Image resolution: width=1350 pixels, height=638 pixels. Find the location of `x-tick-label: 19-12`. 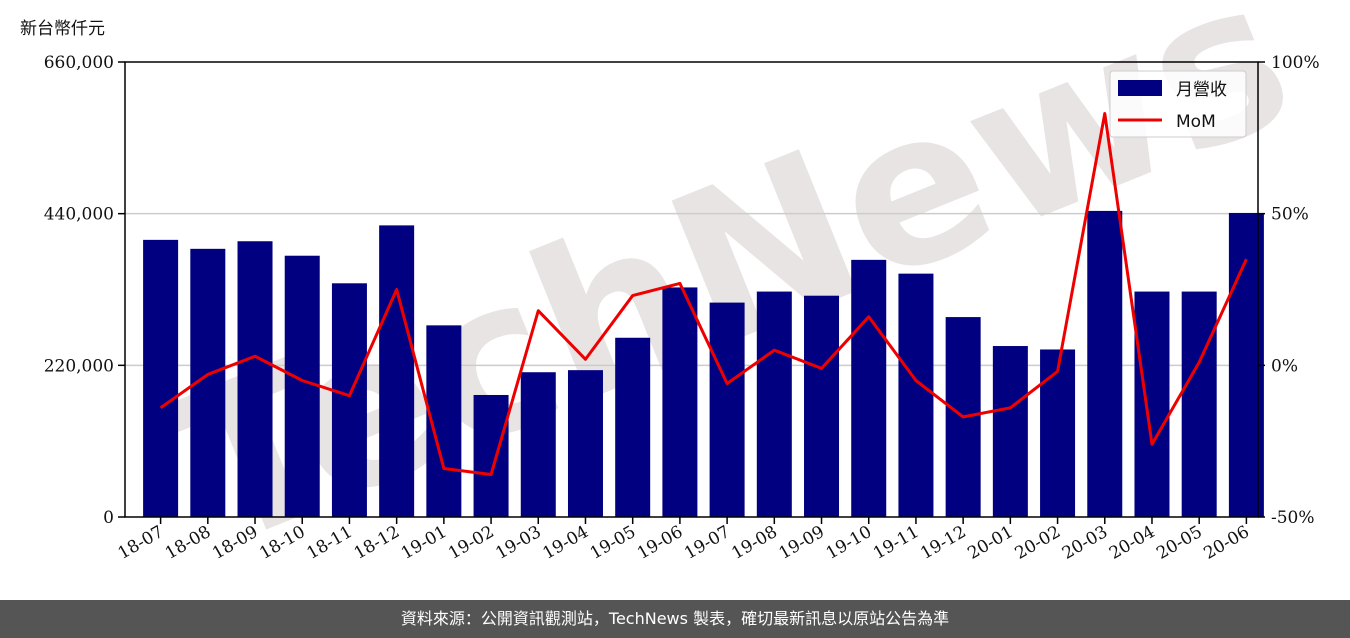

x-tick-label: 19-12 is located at coordinates (943, 543).